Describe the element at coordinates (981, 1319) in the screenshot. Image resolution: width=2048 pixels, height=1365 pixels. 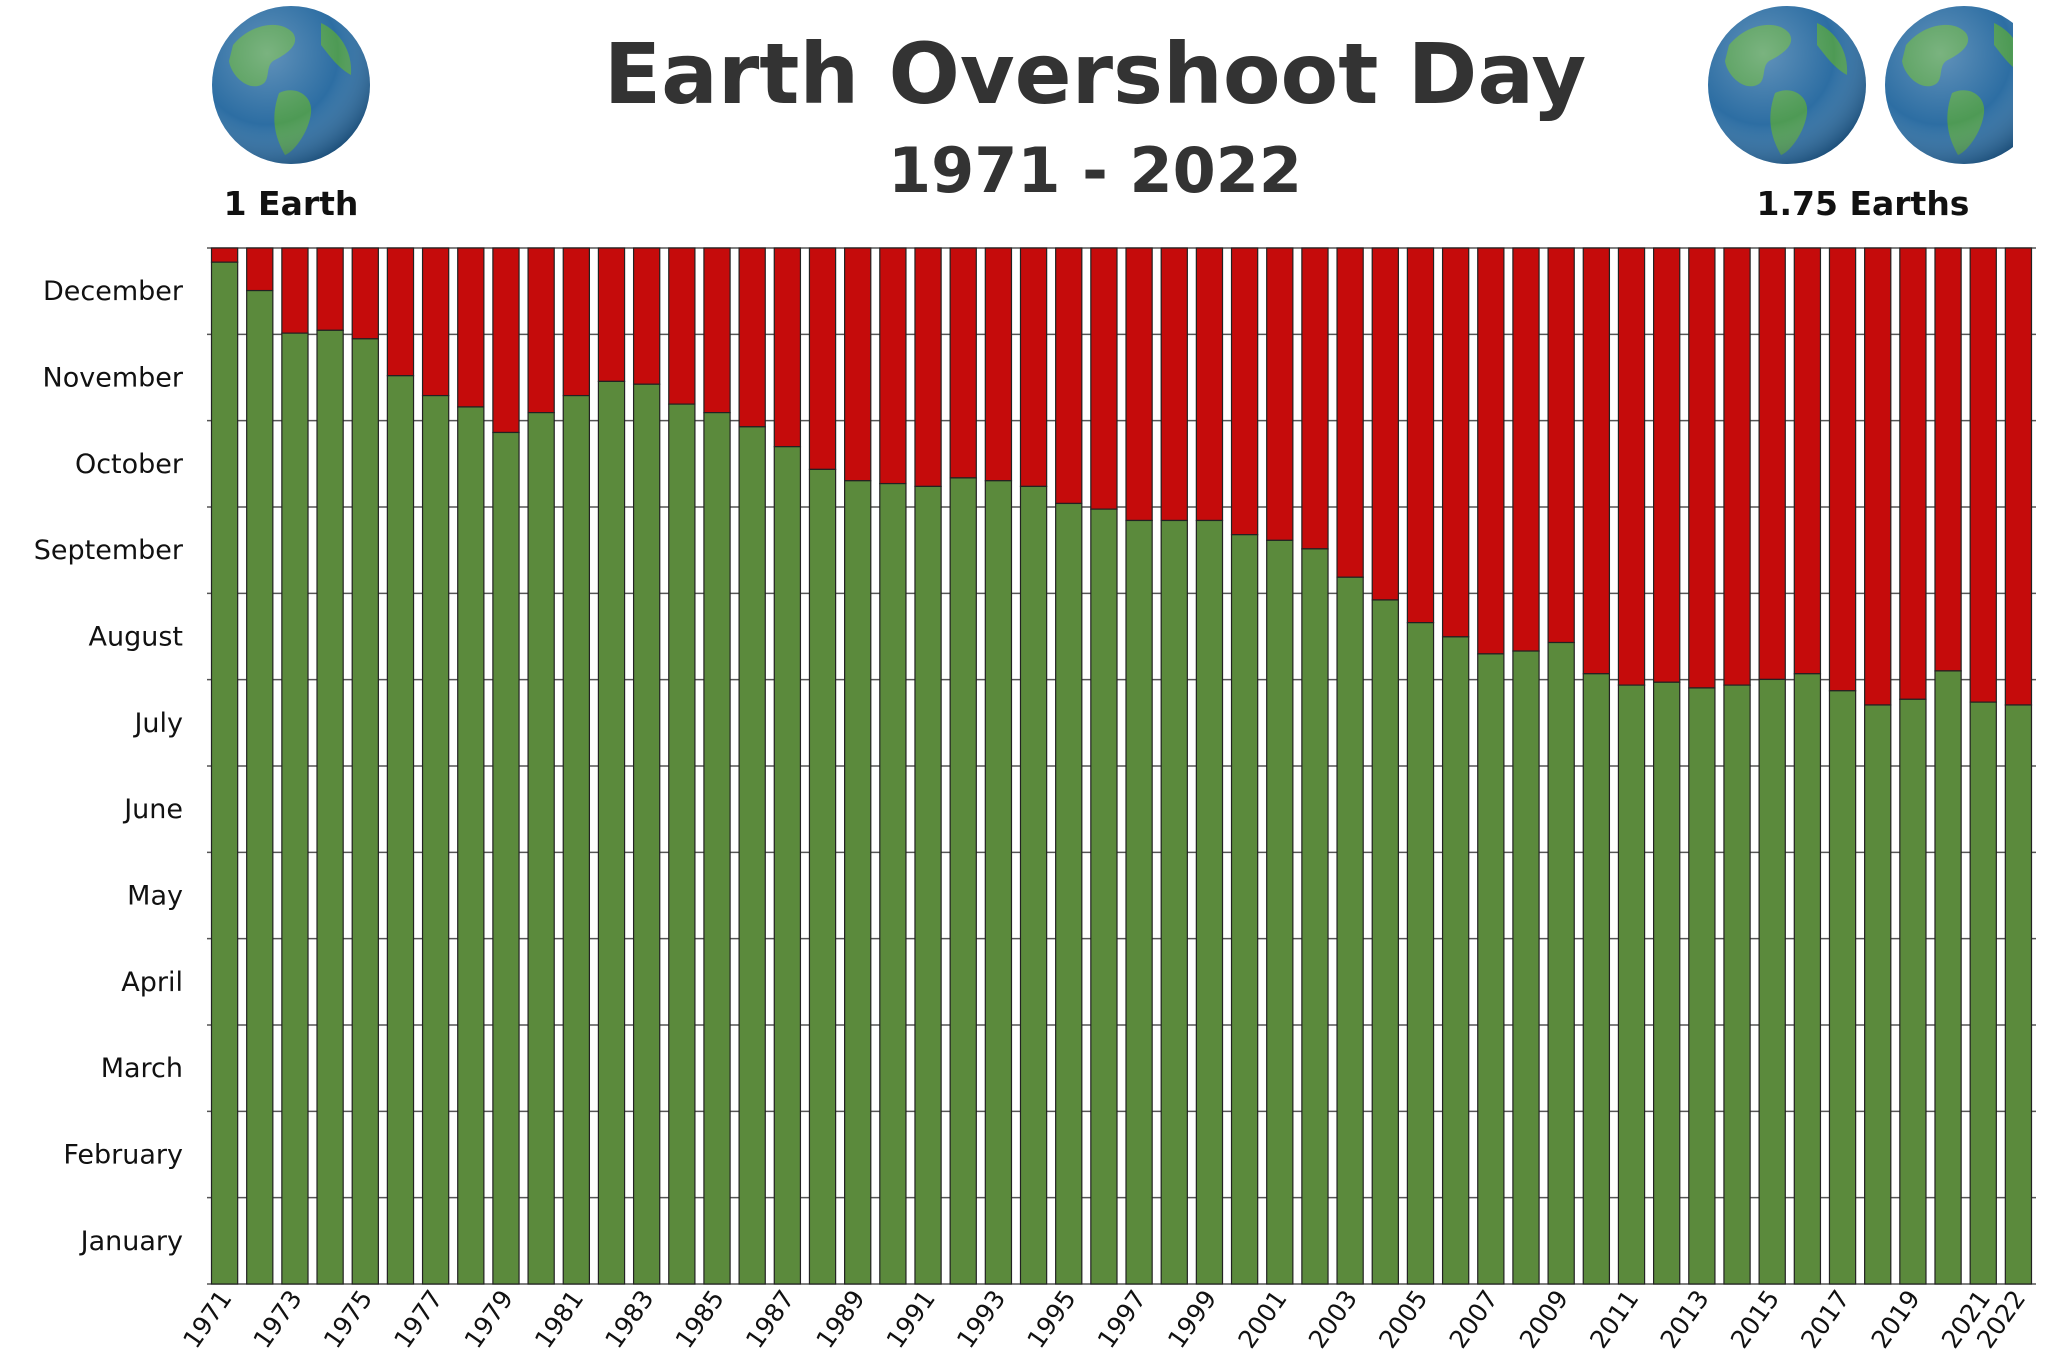
I see `x-tick-label: 1993` at that location.